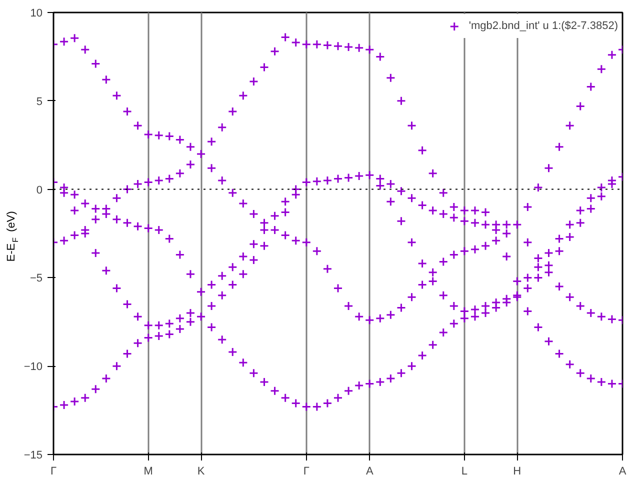 The width and height of the screenshot is (640, 480). What do you see at coordinates (517, 472) in the screenshot?
I see `x-tick-label: H` at bounding box center [517, 472].